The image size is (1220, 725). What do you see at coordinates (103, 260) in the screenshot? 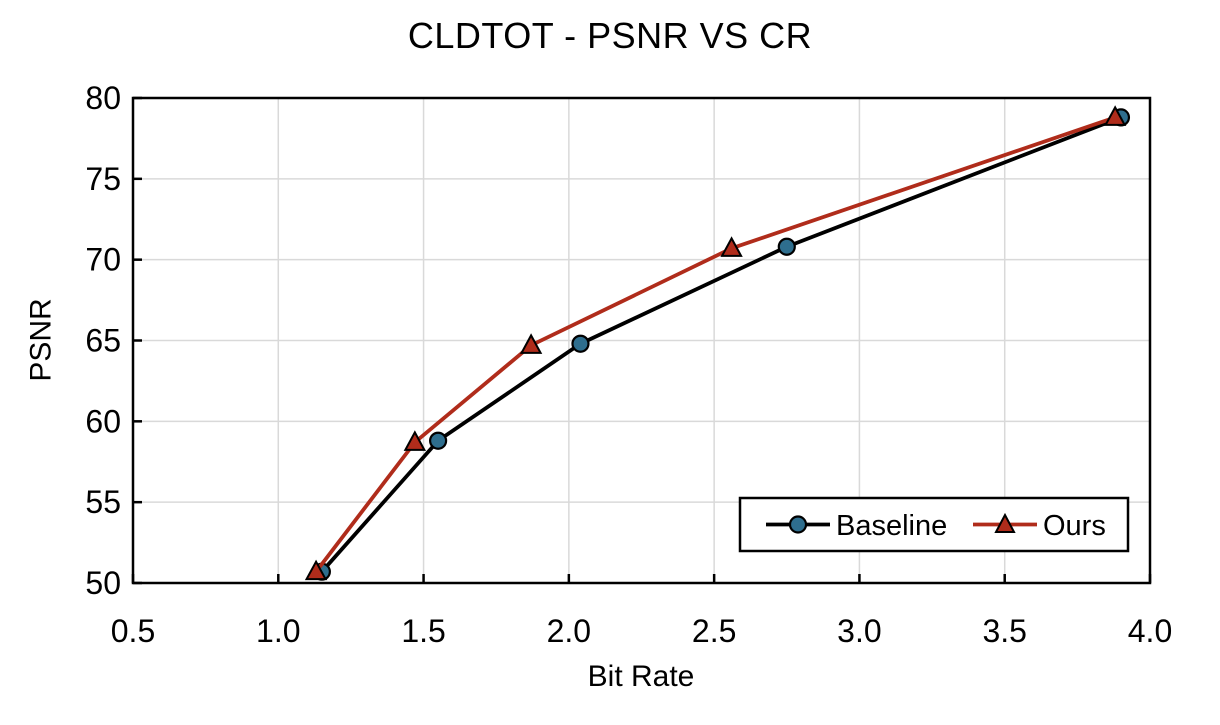
I see `y-tick-label: 70` at bounding box center [103, 260].